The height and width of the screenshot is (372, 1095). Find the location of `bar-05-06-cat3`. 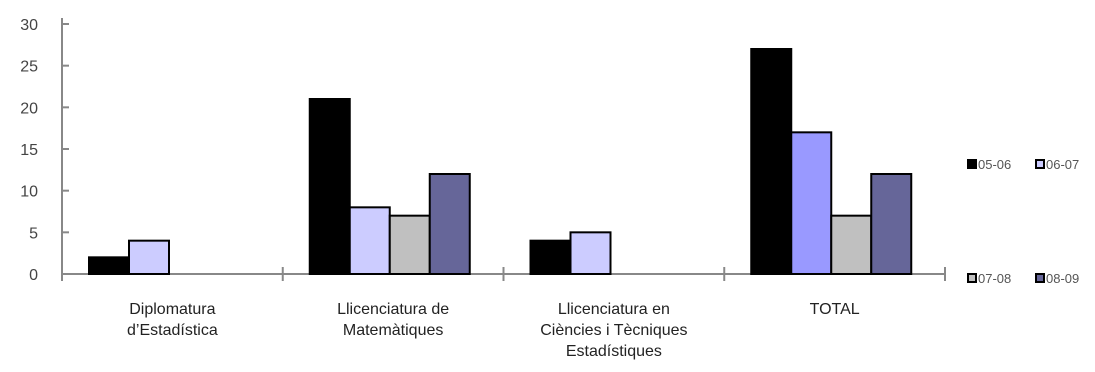

bar-05-06-cat3 is located at coordinates (771, 161).